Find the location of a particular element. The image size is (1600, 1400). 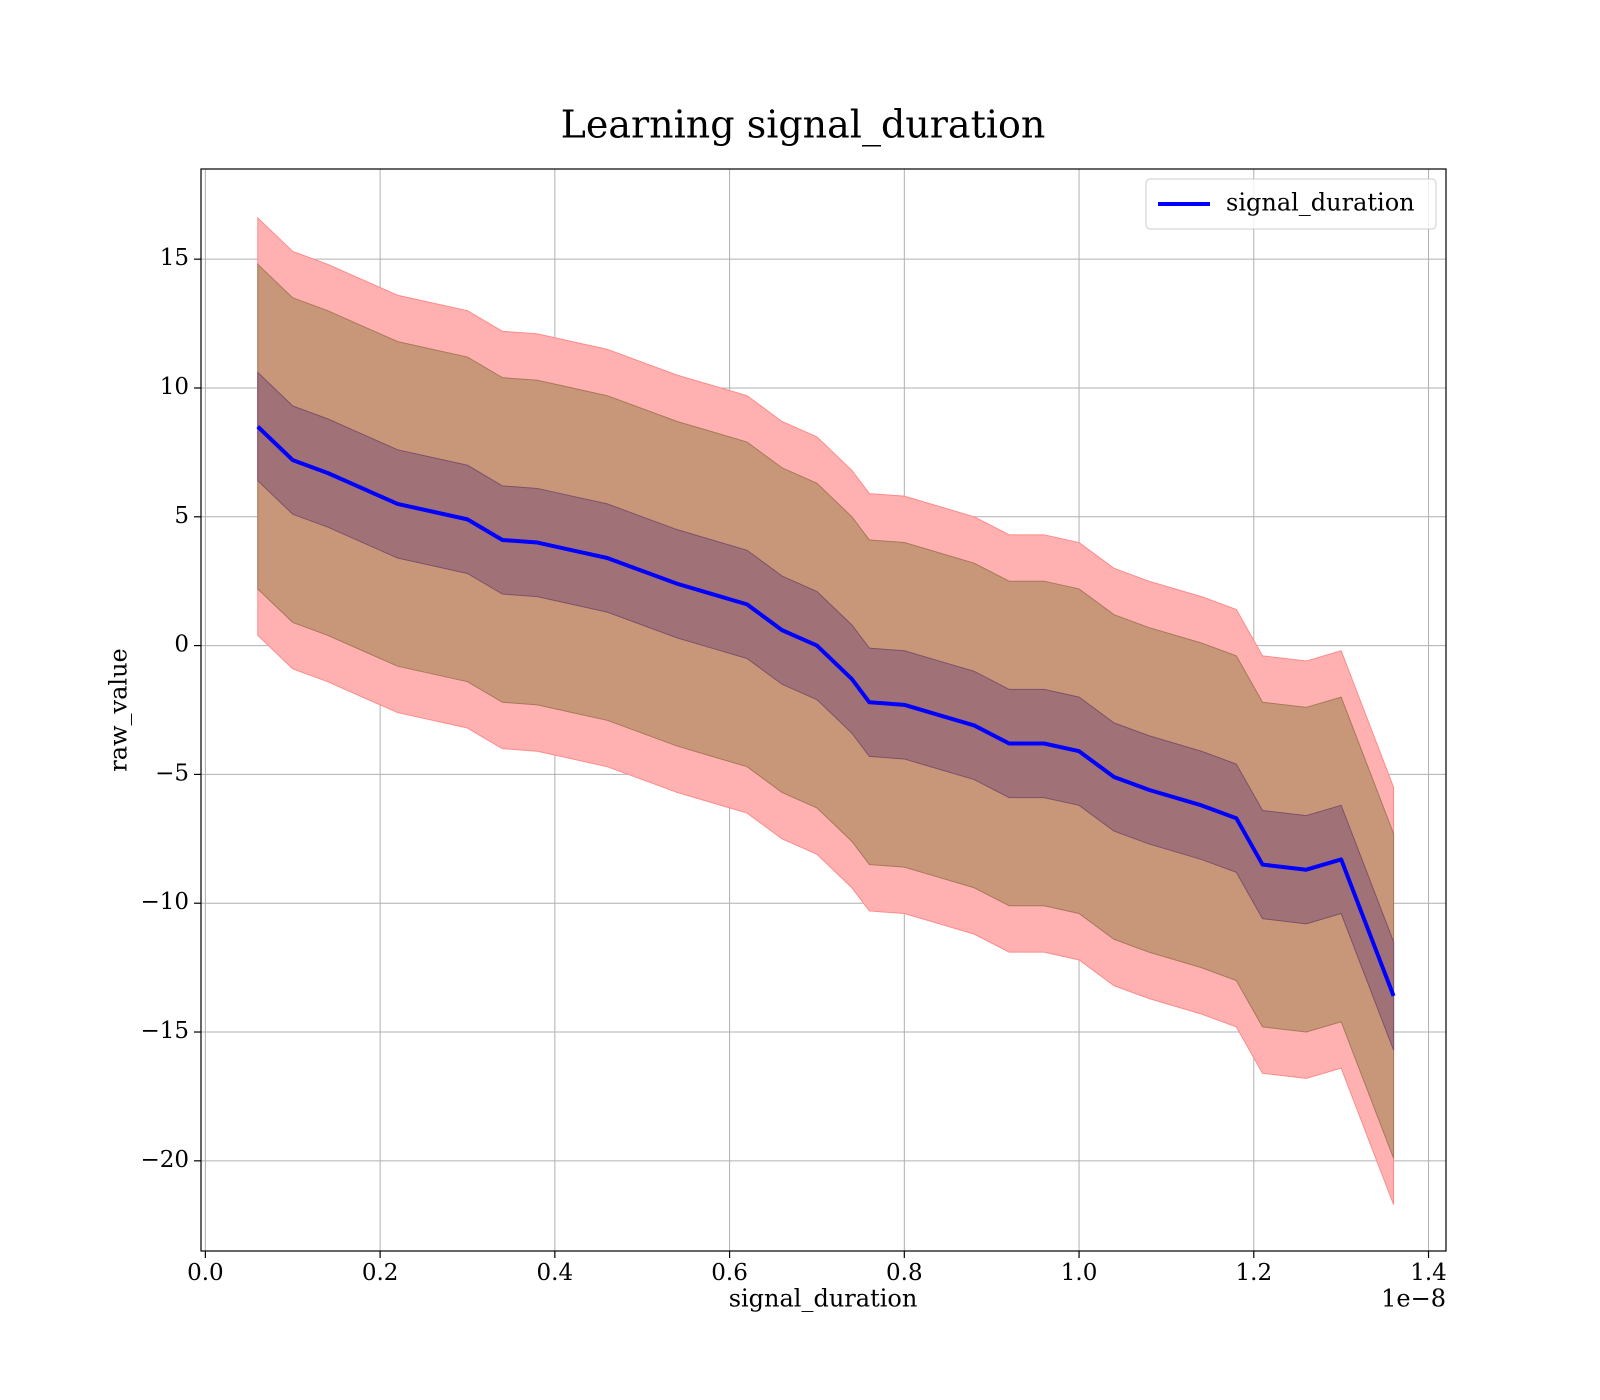

x-tick-label: 0.4 is located at coordinates (555, 1273).